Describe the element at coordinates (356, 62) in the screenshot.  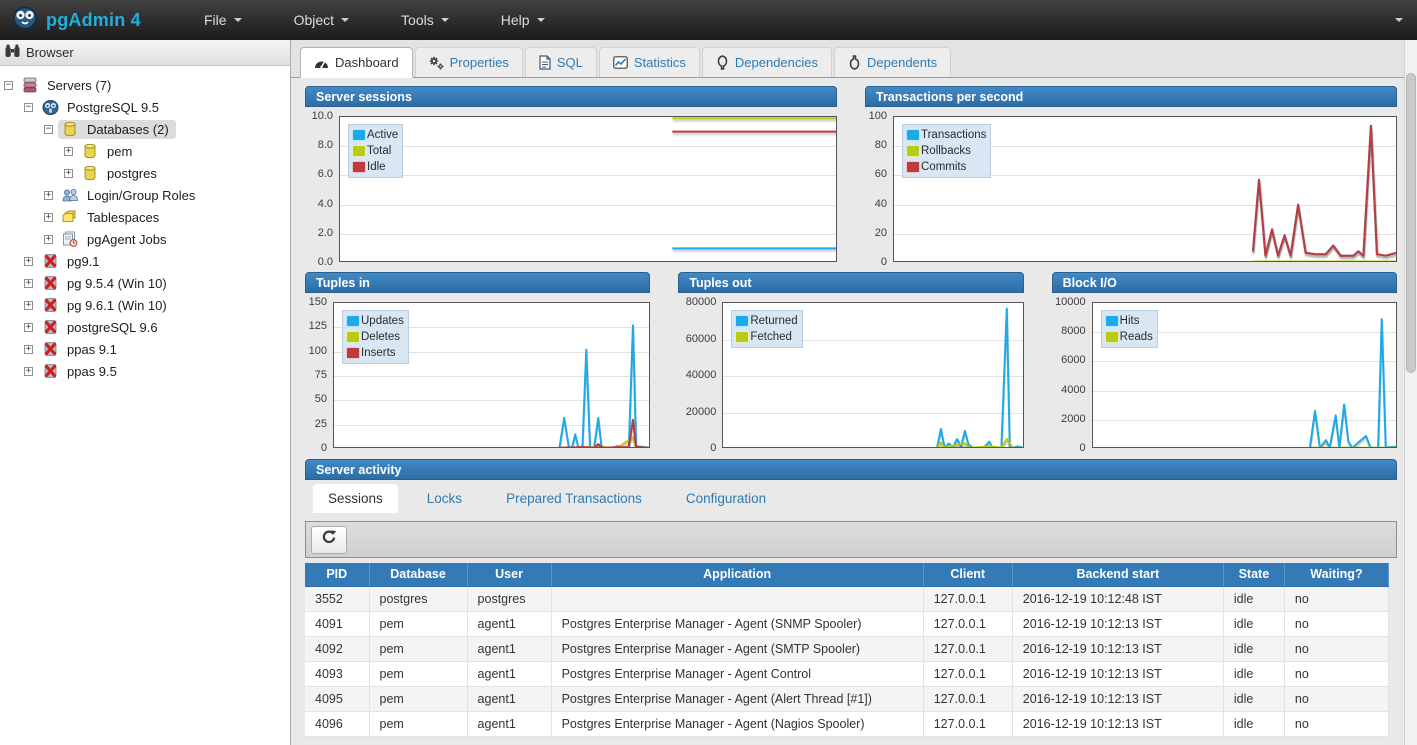
I see `tab-dashboard: Dashboard` at that location.